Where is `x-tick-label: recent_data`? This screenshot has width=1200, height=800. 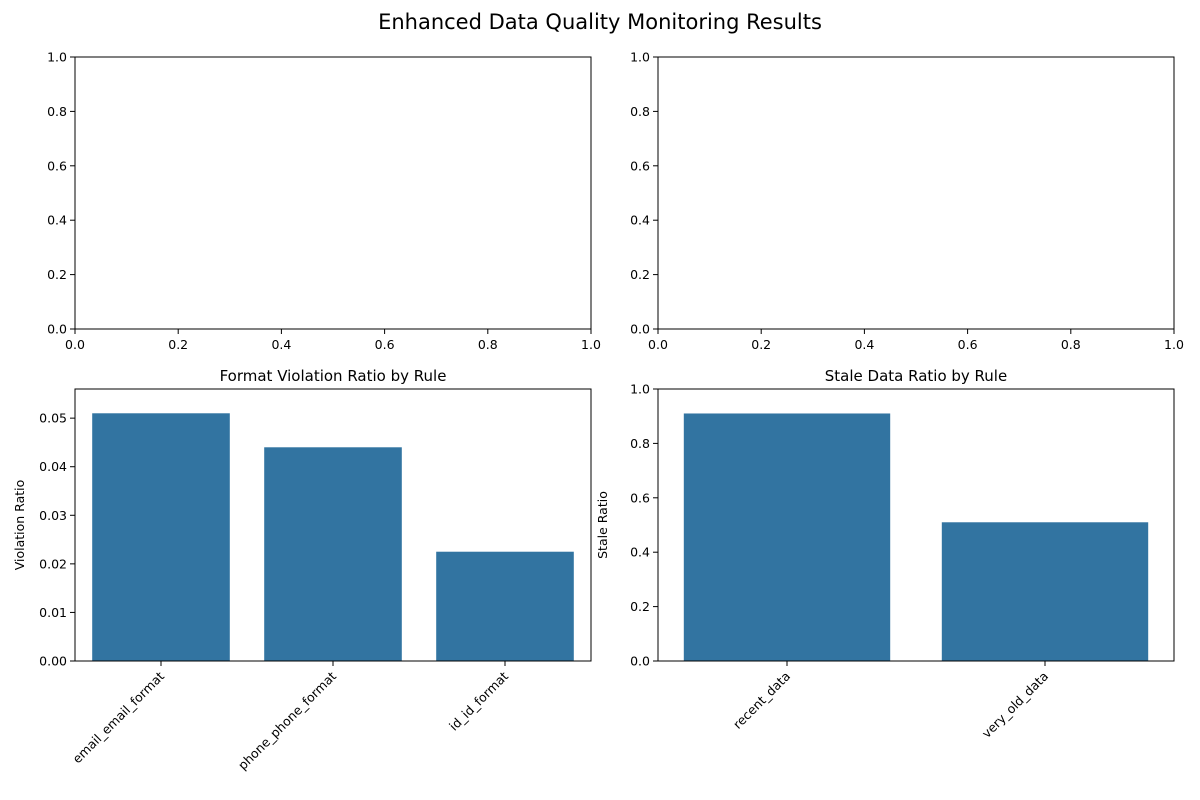
x-tick-label: recent_data is located at coordinates (761, 700).